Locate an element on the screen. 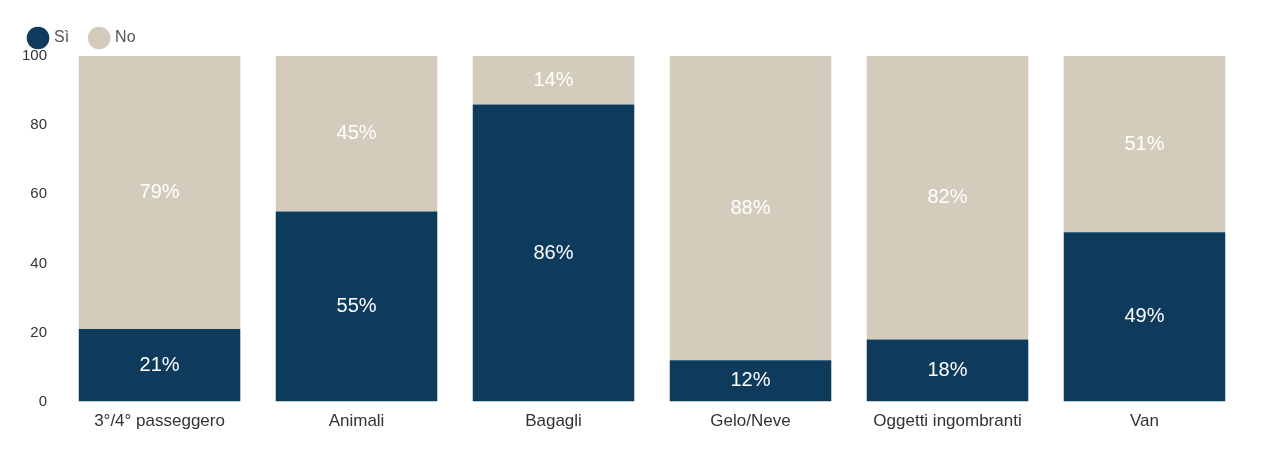 Image resolution: width=1261 pixels, height=450 pixels. data-label: 86% is located at coordinates (553, 251).